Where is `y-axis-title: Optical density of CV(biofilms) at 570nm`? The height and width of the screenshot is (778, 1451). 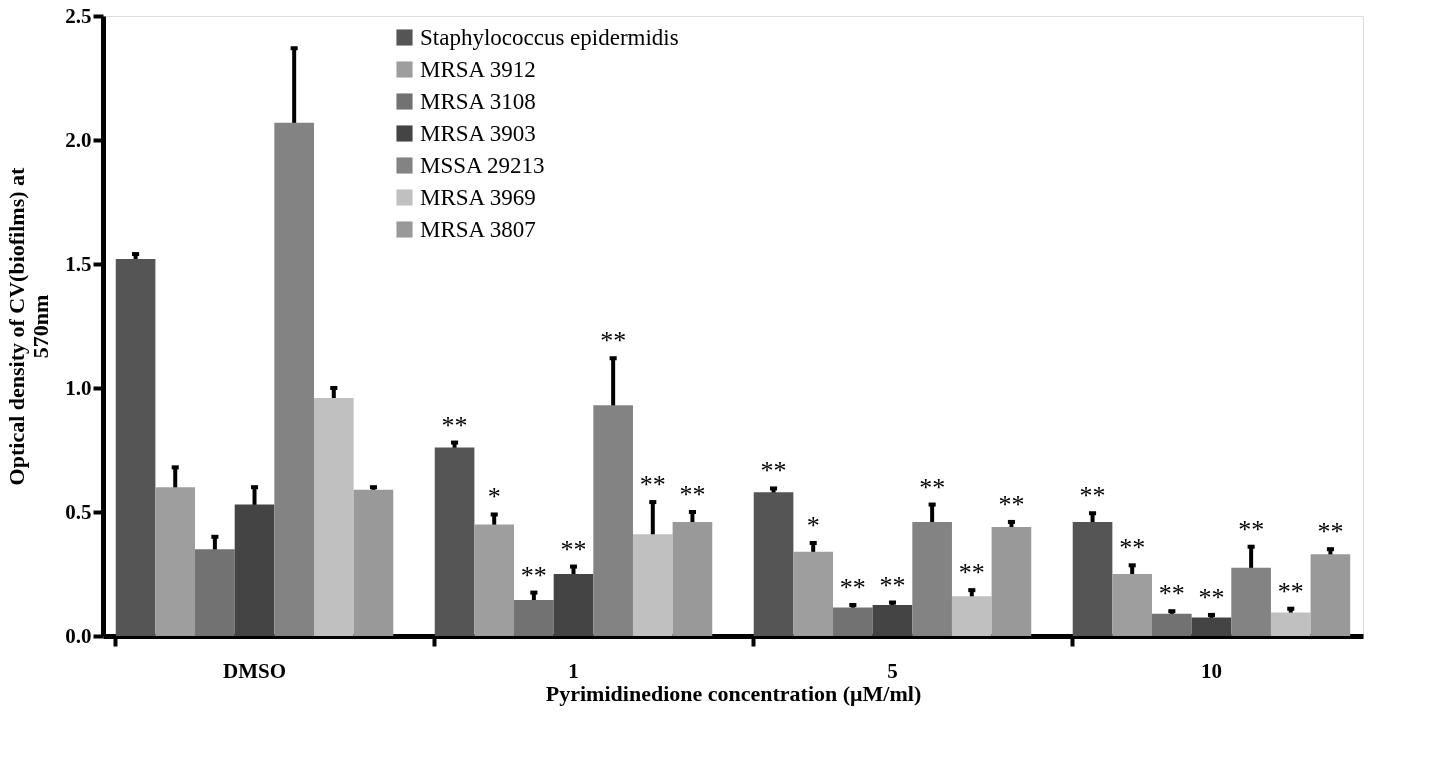
y-axis-title: Optical density of CV(biofilms) at 570nm is located at coordinates (29, 326).